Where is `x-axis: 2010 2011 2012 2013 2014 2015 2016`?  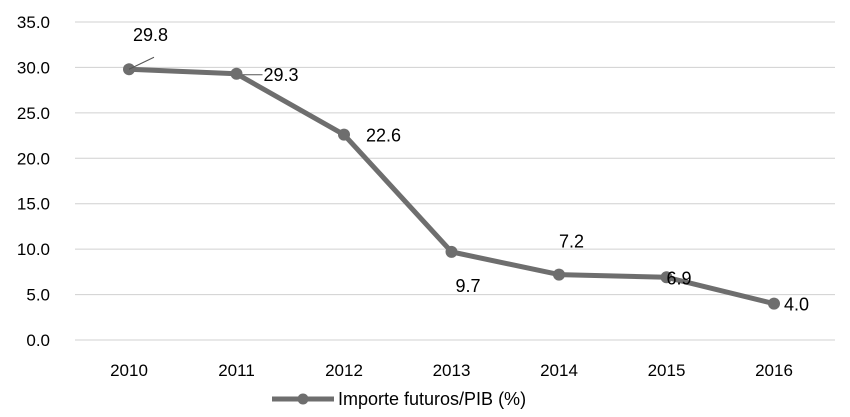
x-axis: 2010 2011 2012 2013 2014 2015 2016 is located at coordinates (451, 370).